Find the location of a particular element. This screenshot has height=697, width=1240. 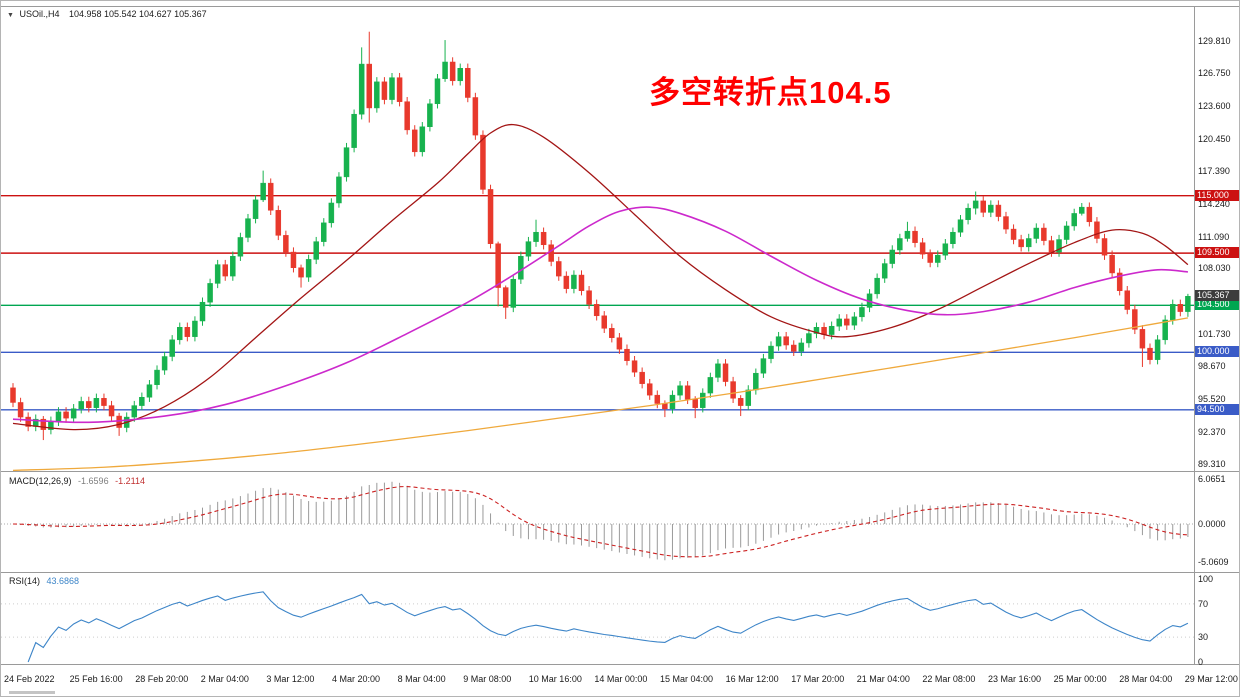

rsi-value: 43.6868 is located at coordinates (63, 581).